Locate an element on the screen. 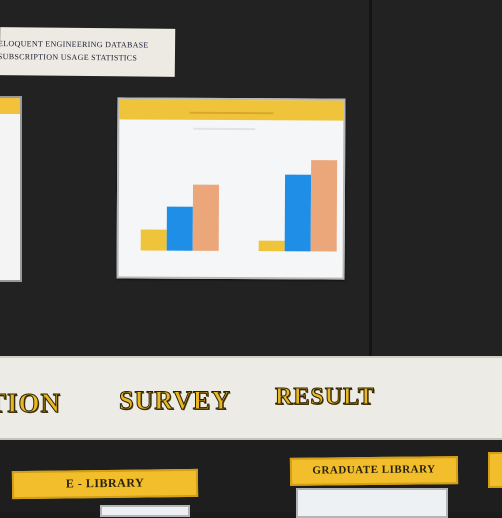 The width and height of the screenshot is (502, 518). bar-chart is located at coordinates (239, 206).